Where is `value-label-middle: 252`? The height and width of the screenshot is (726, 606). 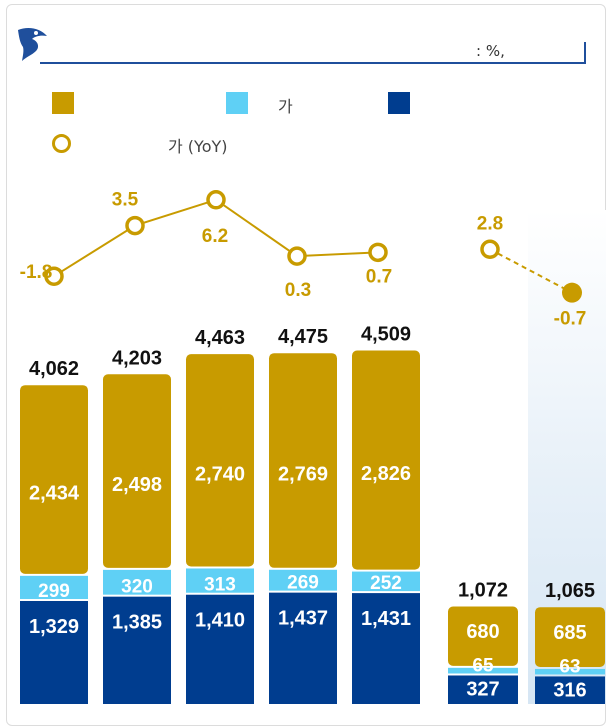
value-label-middle: 252 is located at coordinates (386, 583).